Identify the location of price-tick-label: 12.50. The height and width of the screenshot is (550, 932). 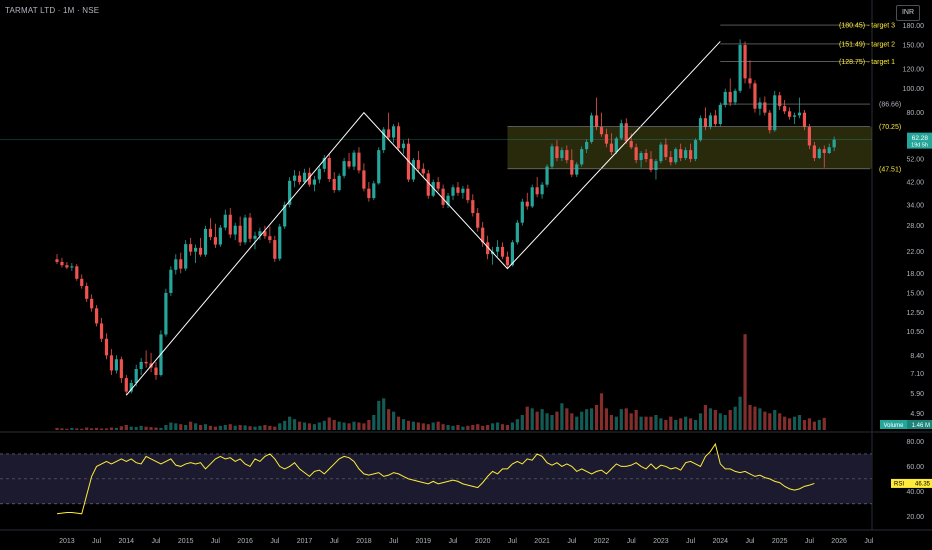
(915, 313).